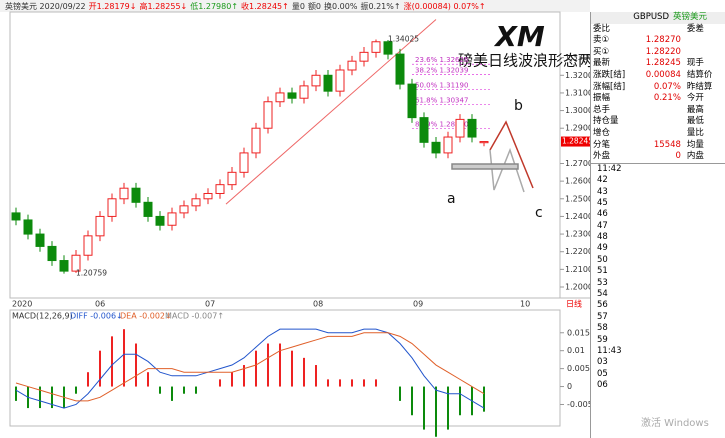 This screenshot has height=438, width=725. I want to click on tick-time: 47, so click(602, 225).